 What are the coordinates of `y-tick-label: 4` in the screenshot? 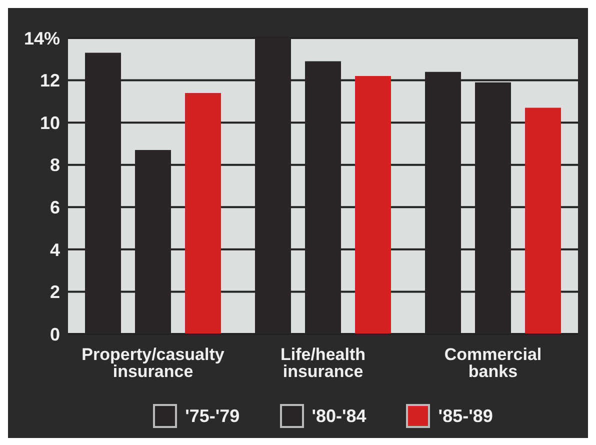 It's located at (55, 250).